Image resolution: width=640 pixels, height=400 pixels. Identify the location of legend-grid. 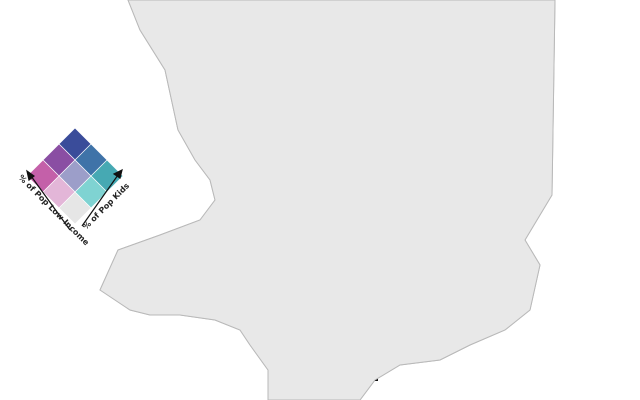
(75, 176).